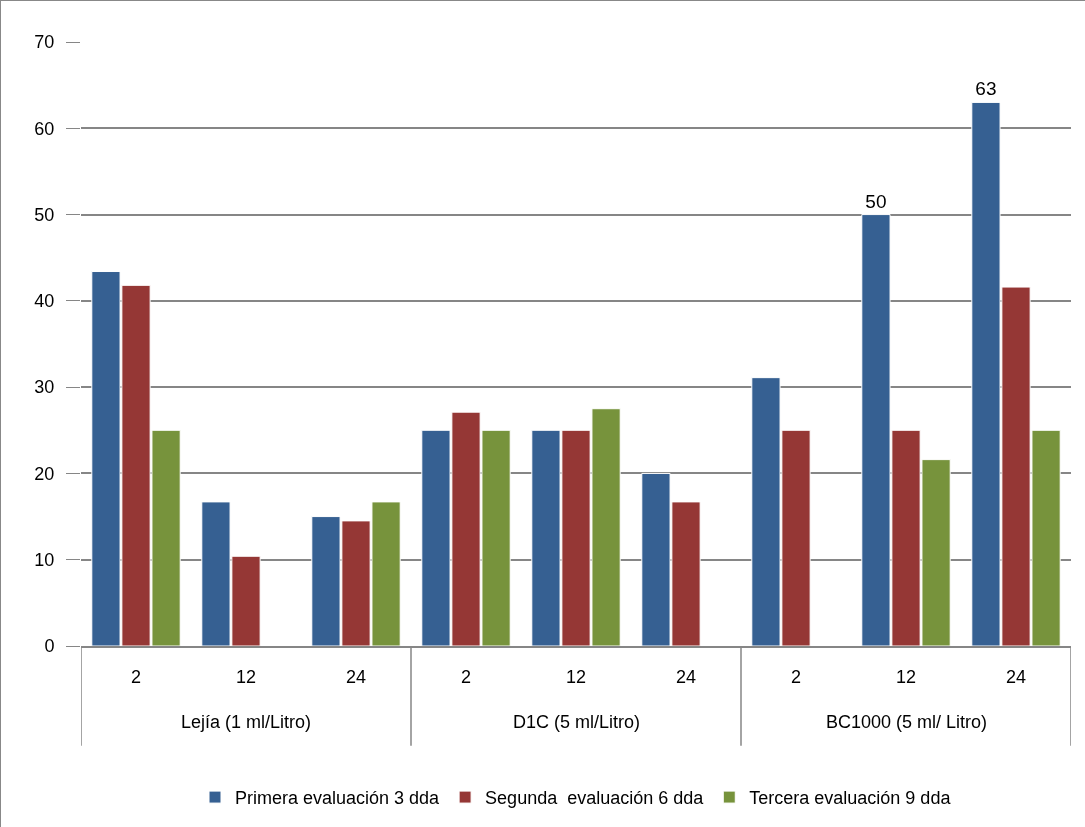 This screenshot has height=827, width=1085. I want to click on data-label: 50, so click(876, 201).